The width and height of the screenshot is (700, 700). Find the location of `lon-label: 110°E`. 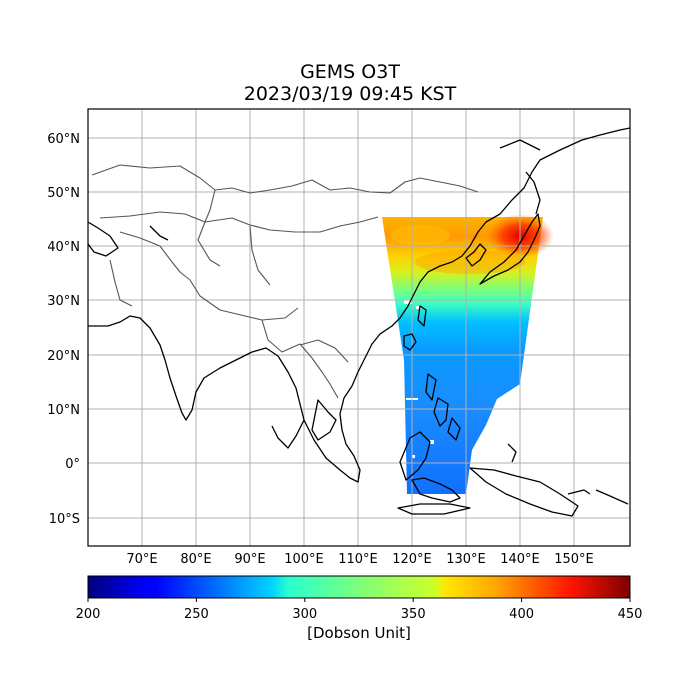

lon-label: 110°E is located at coordinates (358, 559).